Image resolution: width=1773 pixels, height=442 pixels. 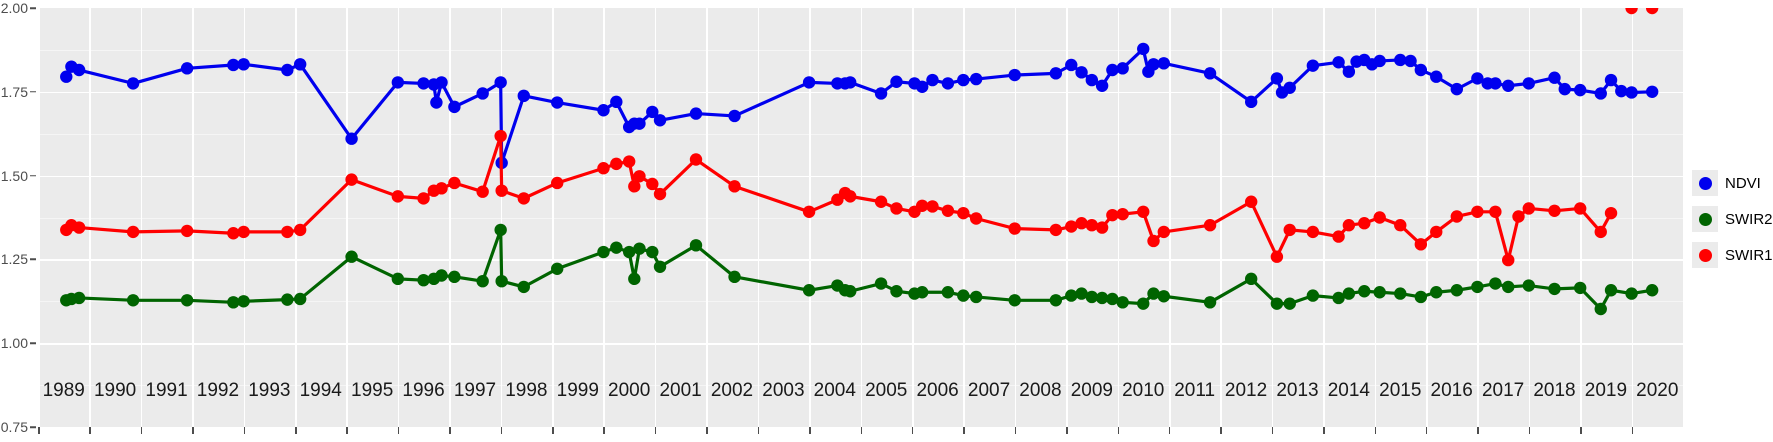 What do you see at coordinates (1400, 390) in the screenshot?
I see `x-axis-tick-label: 2015` at bounding box center [1400, 390].